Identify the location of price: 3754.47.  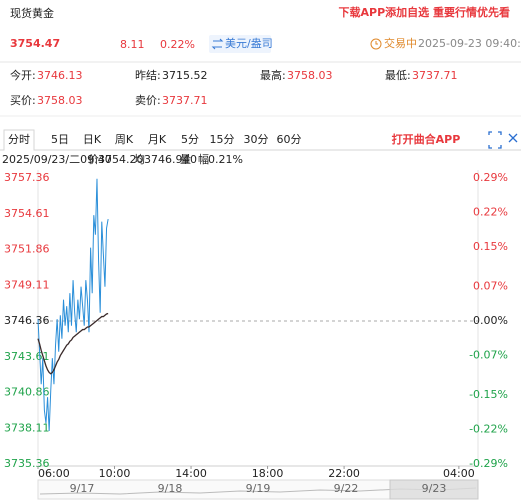
(35, 43).